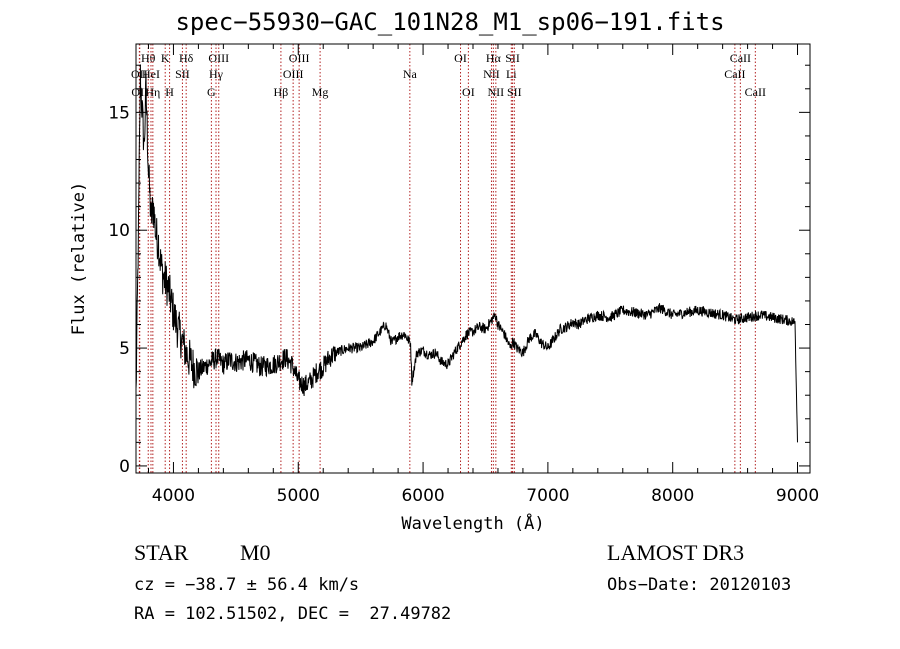 This screenshot has width=900, height=649. I want to click on x-tick-label: 7000, so click(547, 496).